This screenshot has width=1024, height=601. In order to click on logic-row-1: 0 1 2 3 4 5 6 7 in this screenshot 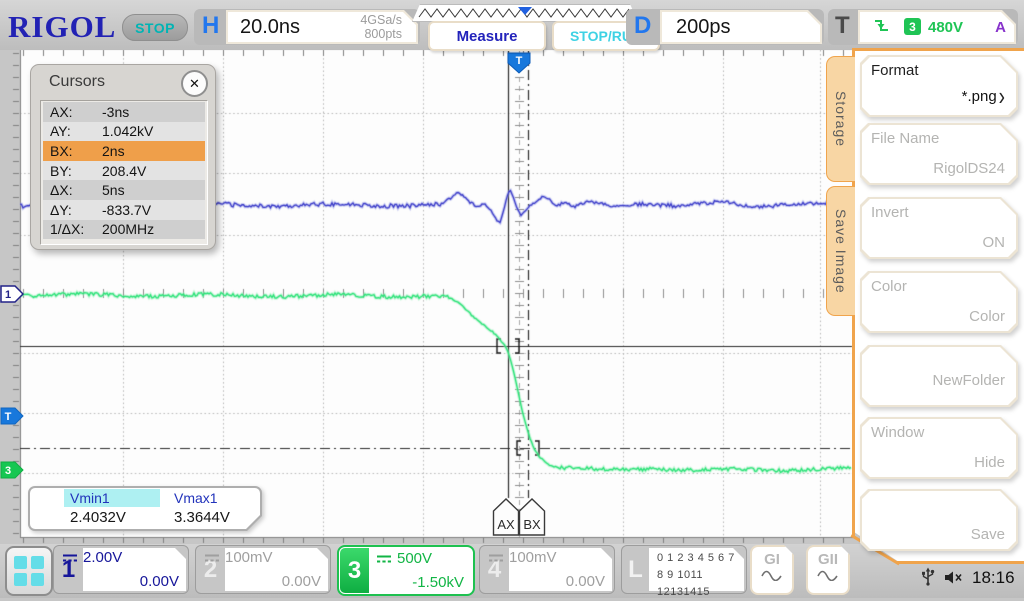, I will do `click(696, 558)`.